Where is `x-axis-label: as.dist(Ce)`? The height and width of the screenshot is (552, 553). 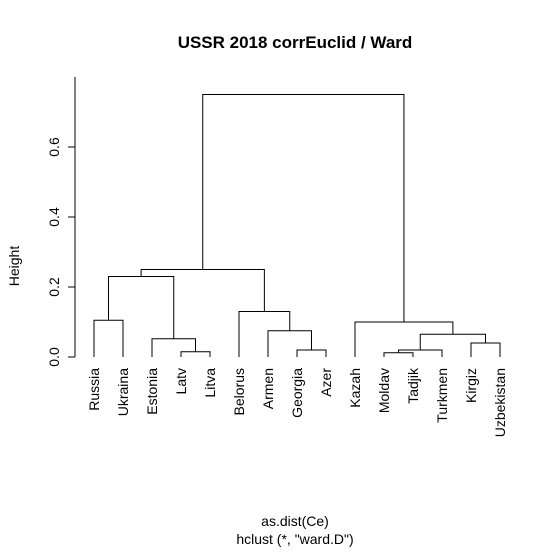 x-axis-label: as.dist(Ce) is located at coordinates (295, 521).